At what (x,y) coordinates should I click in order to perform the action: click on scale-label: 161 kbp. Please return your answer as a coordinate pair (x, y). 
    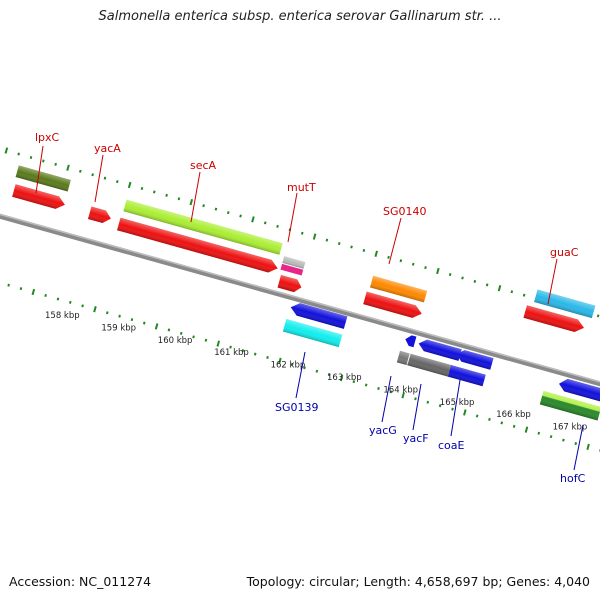
    Looking at the image, I should click on (231, 353).